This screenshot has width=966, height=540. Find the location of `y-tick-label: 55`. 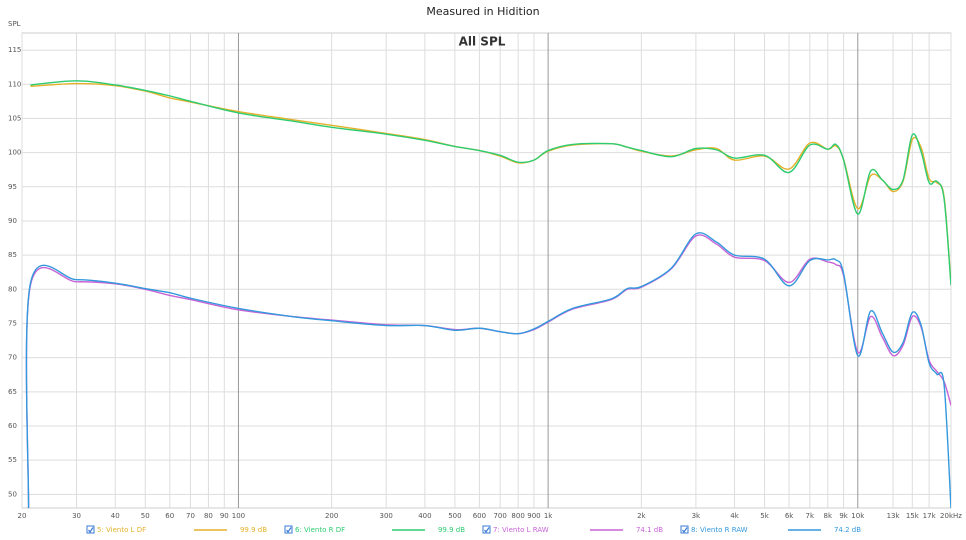

y-tick-label: 55 is located at coordinates (12, 460).